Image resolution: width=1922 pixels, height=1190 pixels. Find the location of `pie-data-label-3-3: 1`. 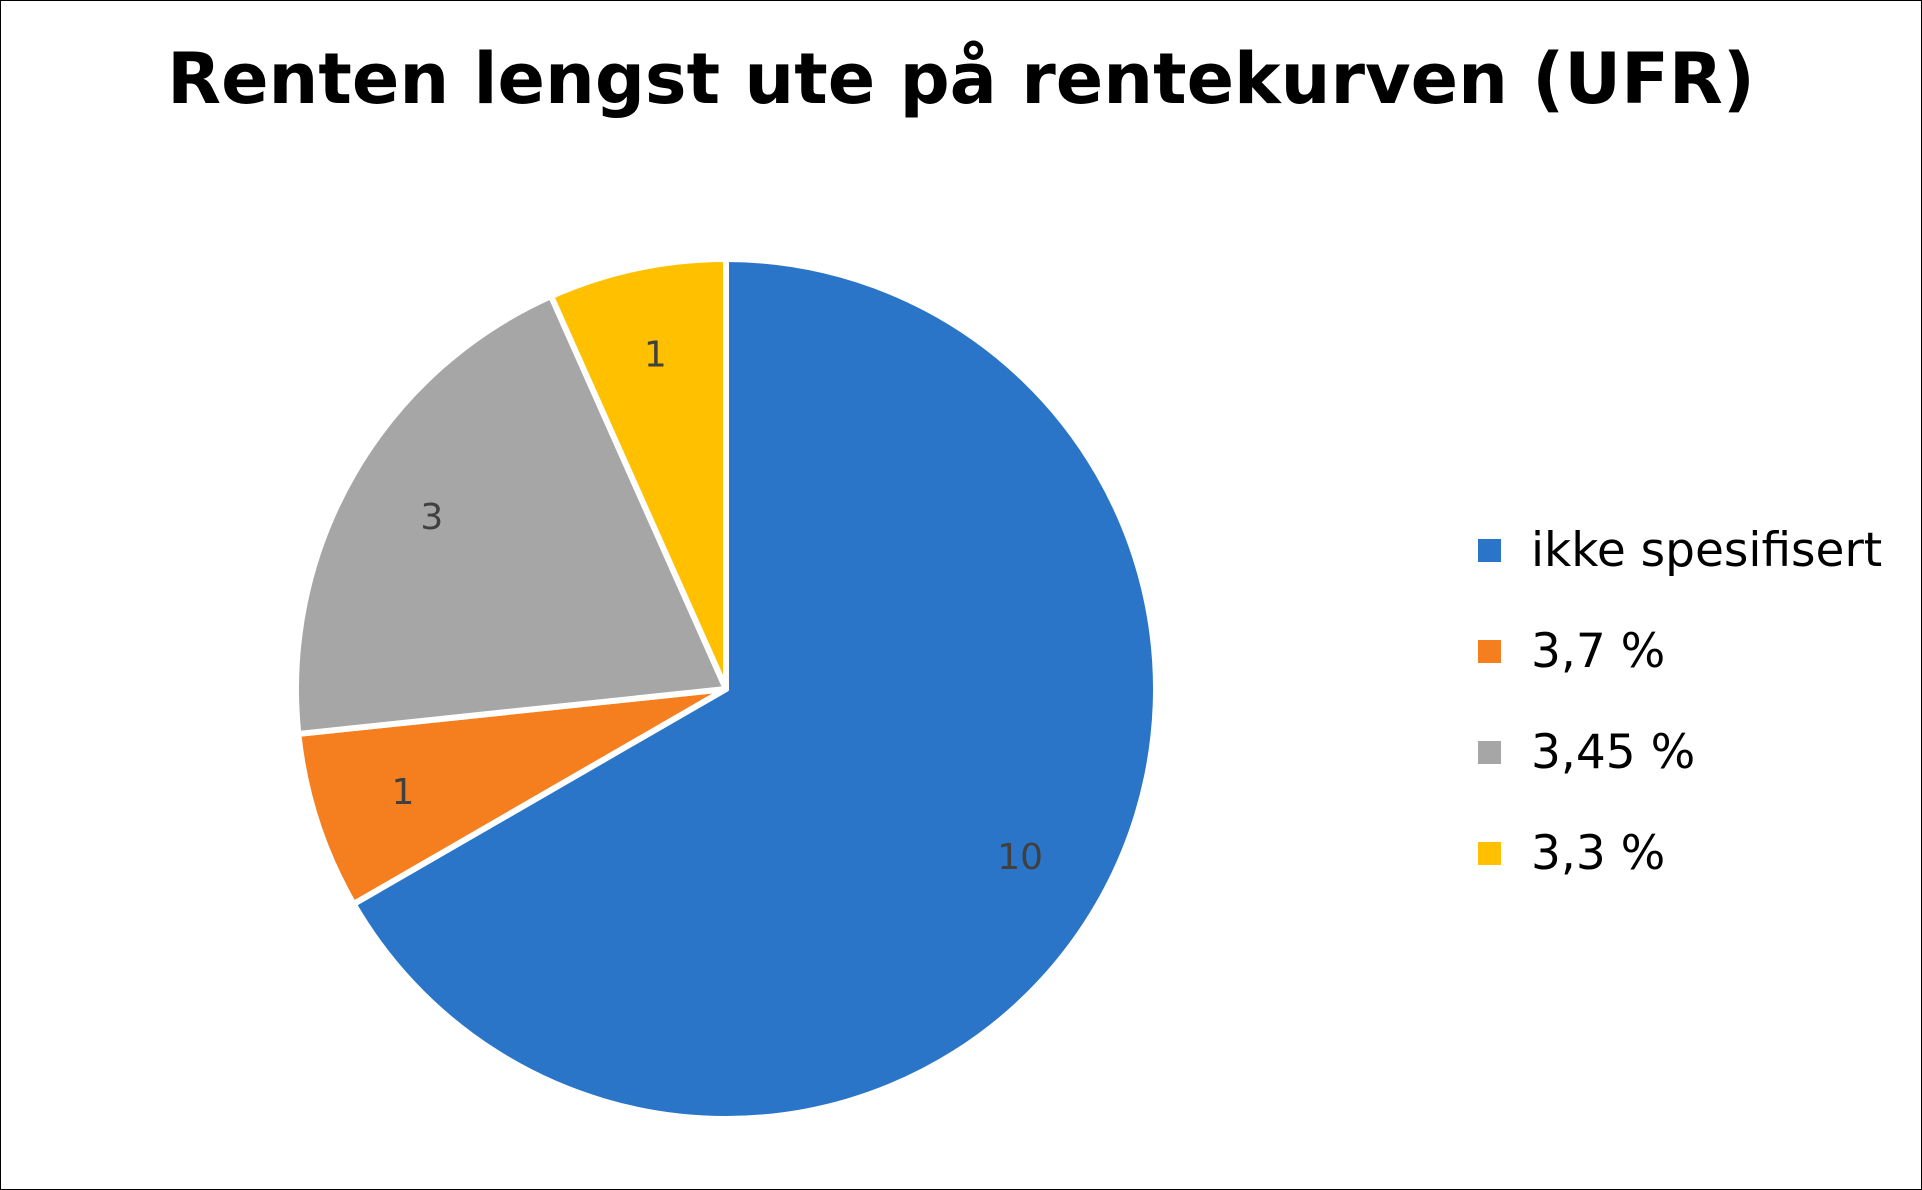

pie-data-label-3-3: 1 is located at coordinates (655, 355).